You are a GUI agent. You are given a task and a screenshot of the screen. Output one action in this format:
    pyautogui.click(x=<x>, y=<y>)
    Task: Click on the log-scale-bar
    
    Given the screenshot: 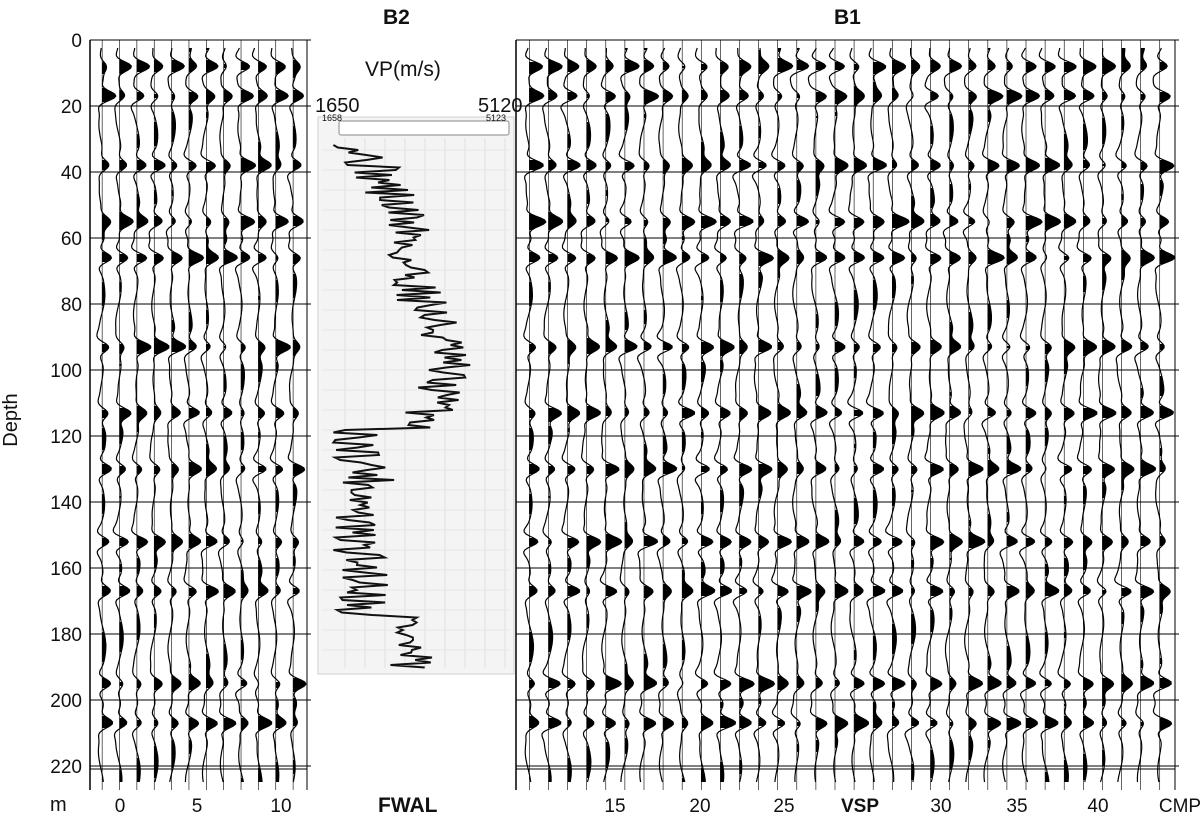 What is the action you would take?
    pyautogui.click(x=424, y=128)
    